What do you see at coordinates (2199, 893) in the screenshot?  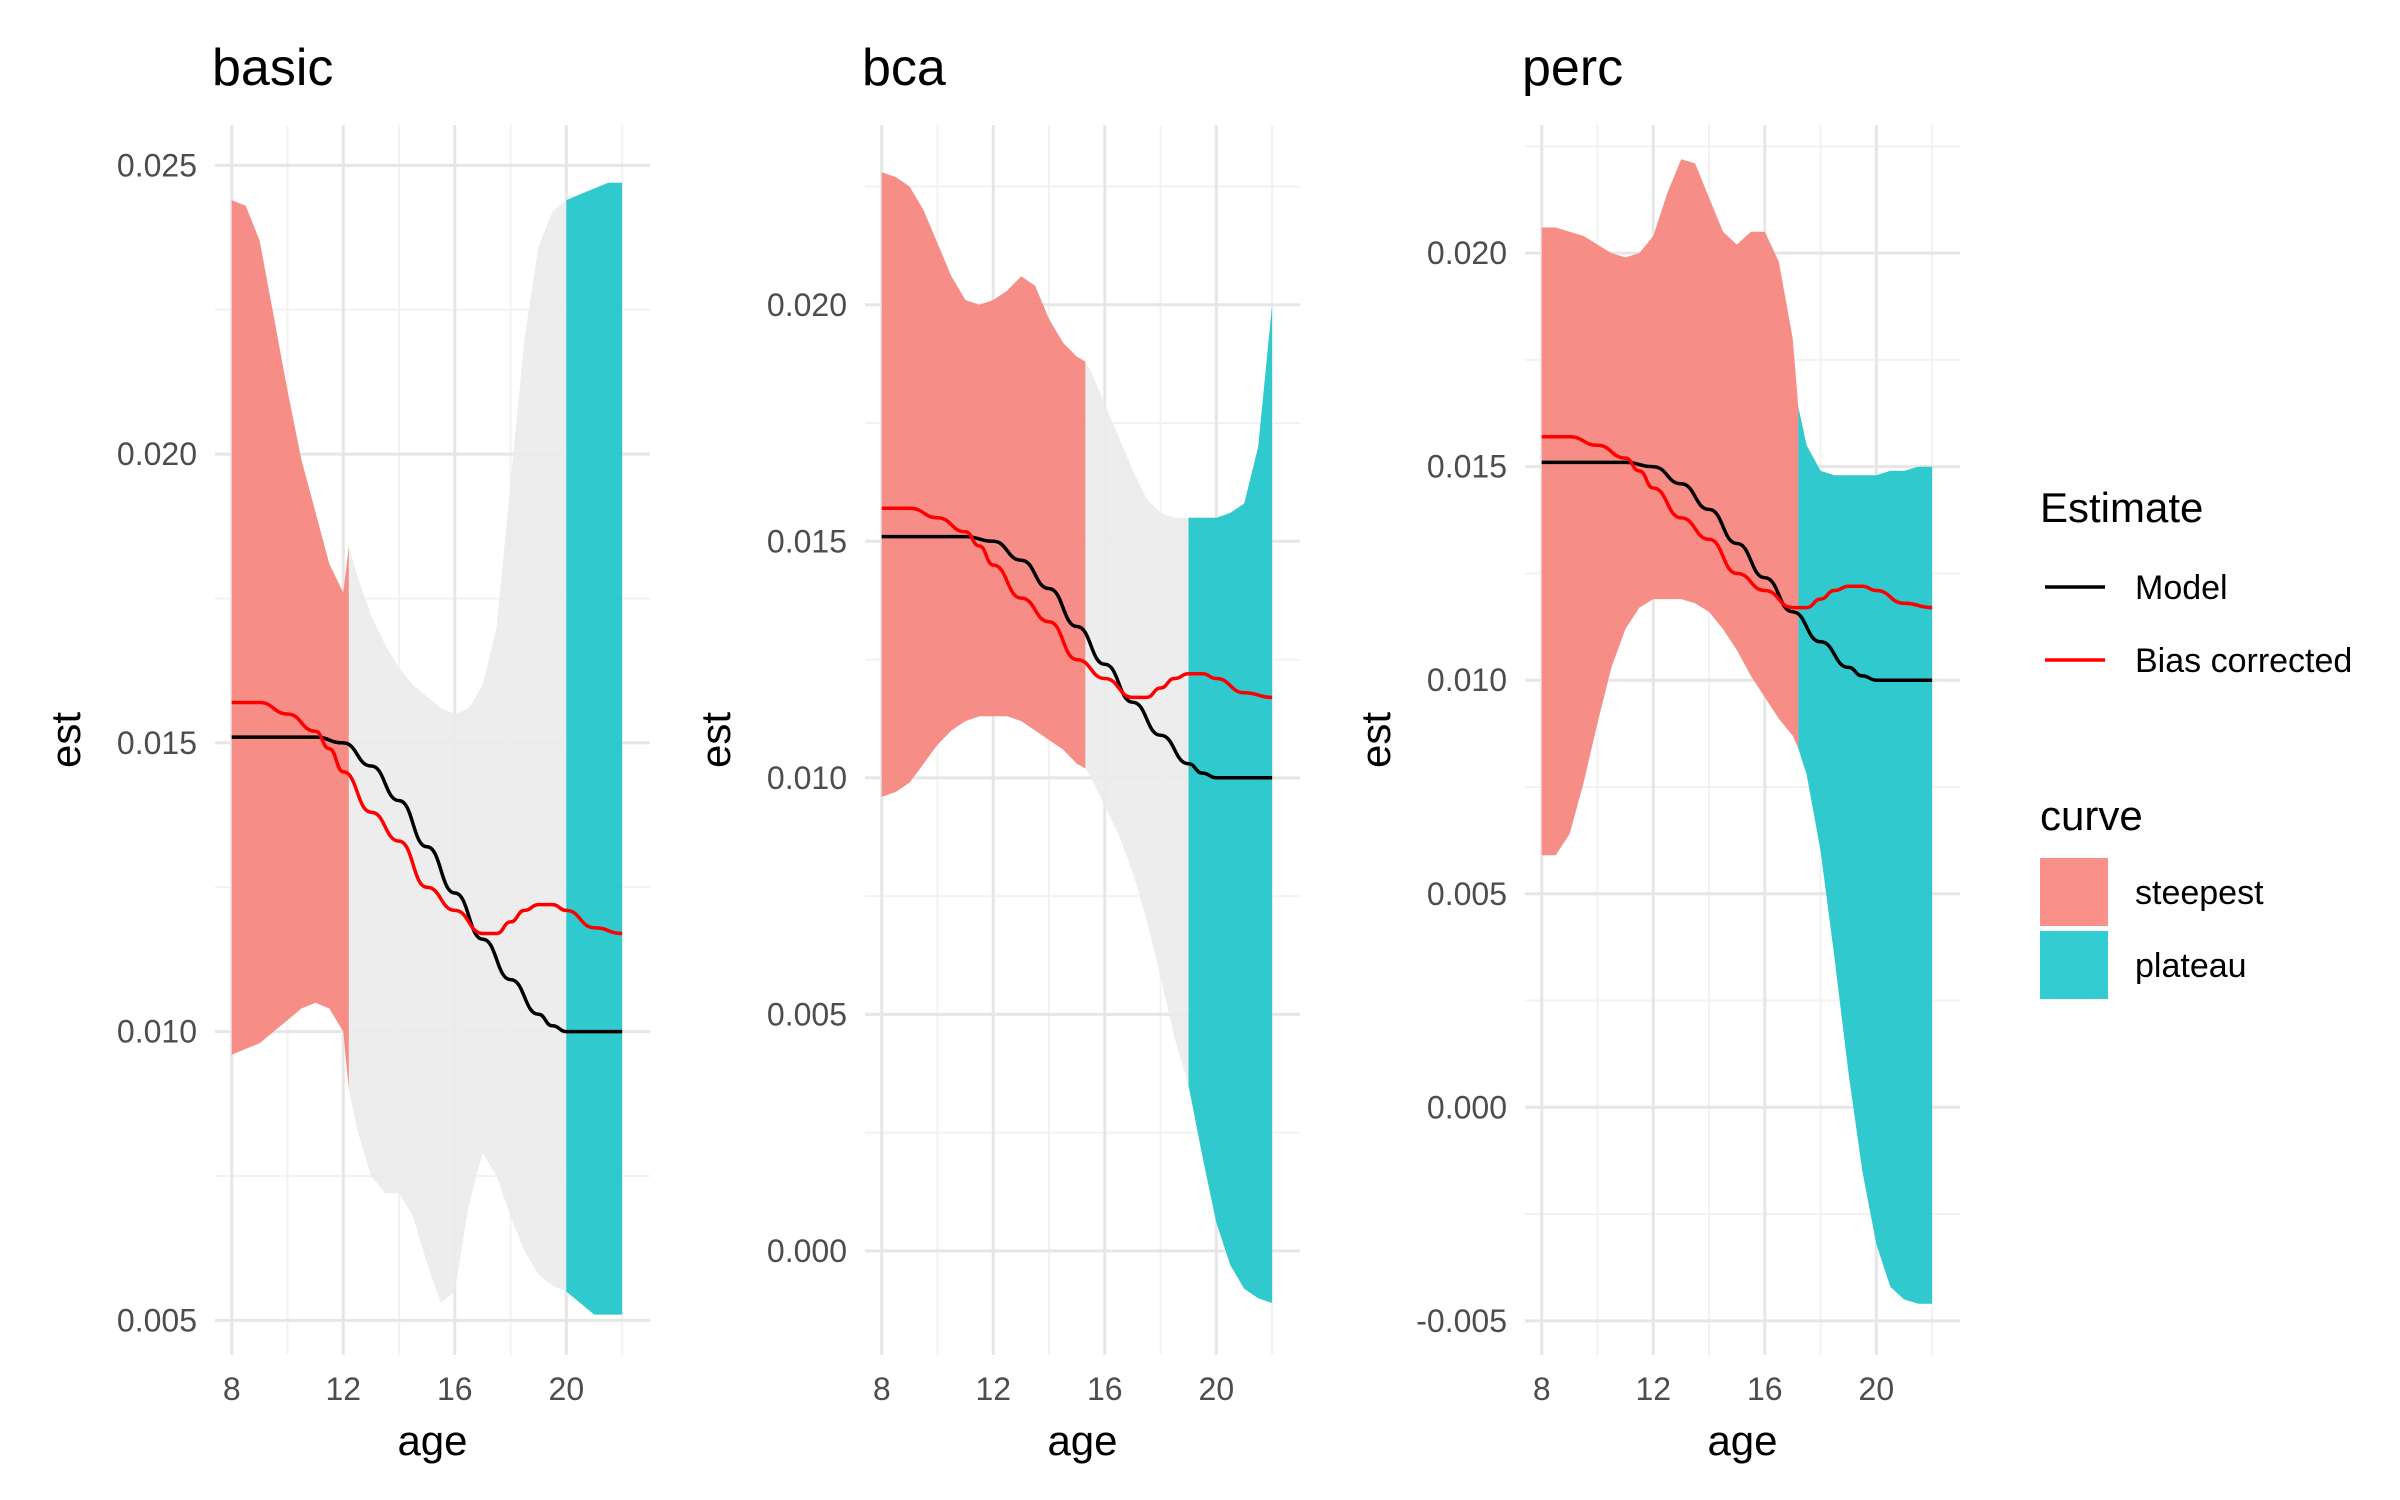 I see `legend-label: steepest` at bounding box center [2199, 893].